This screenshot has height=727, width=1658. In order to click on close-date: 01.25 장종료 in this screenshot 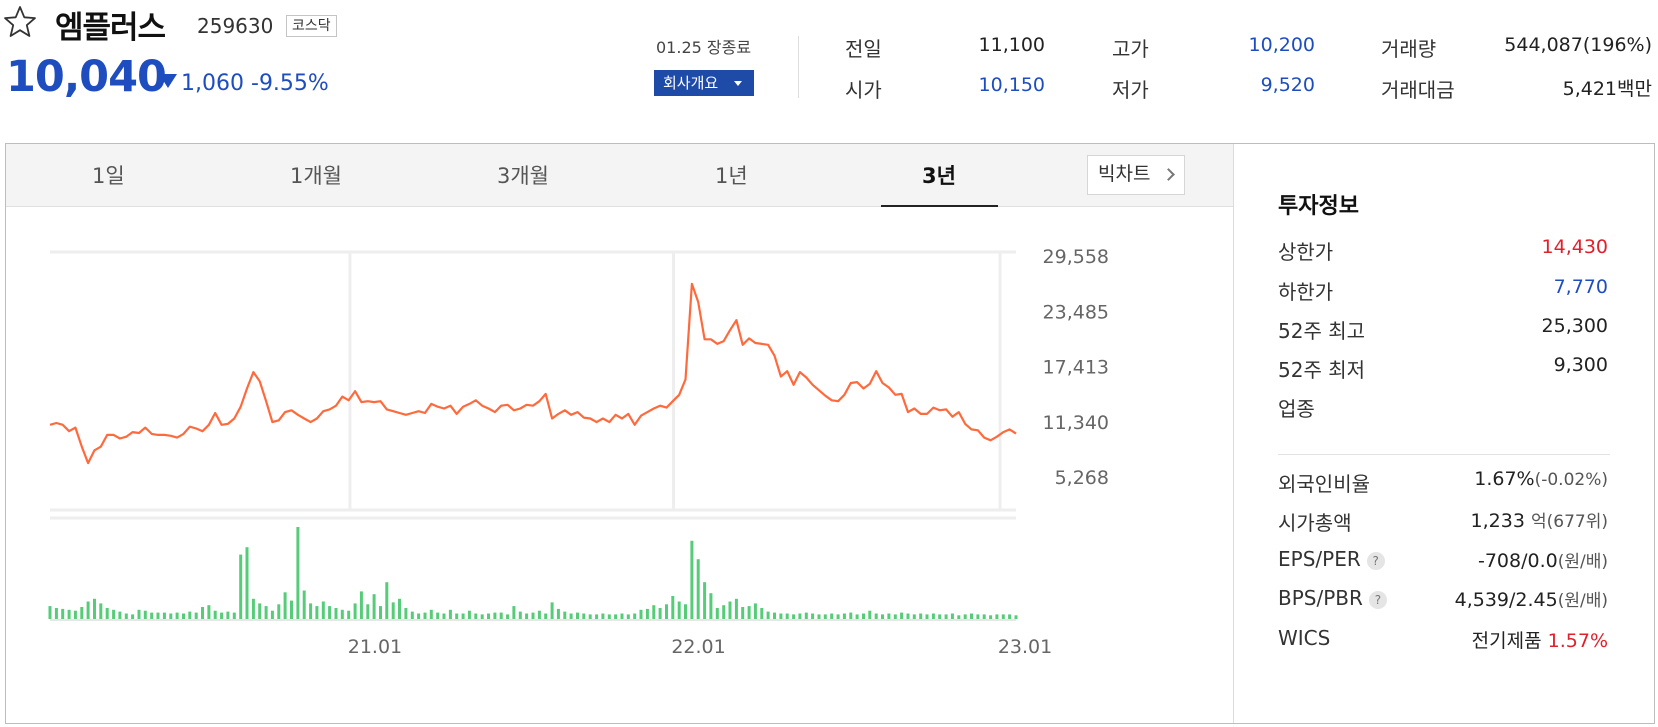, I will do `click(704, 47)`.